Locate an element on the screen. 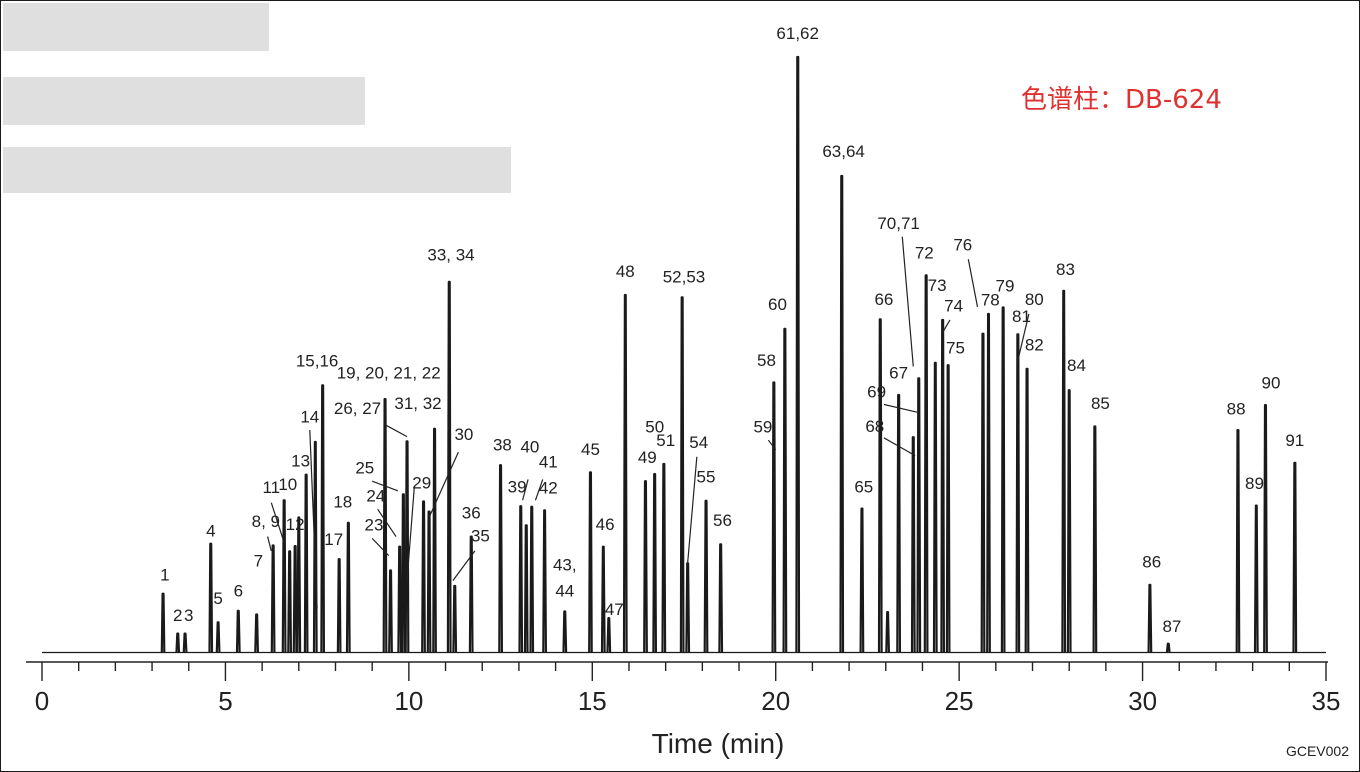  peak-label: 58 is located at coordinates (766, 360).